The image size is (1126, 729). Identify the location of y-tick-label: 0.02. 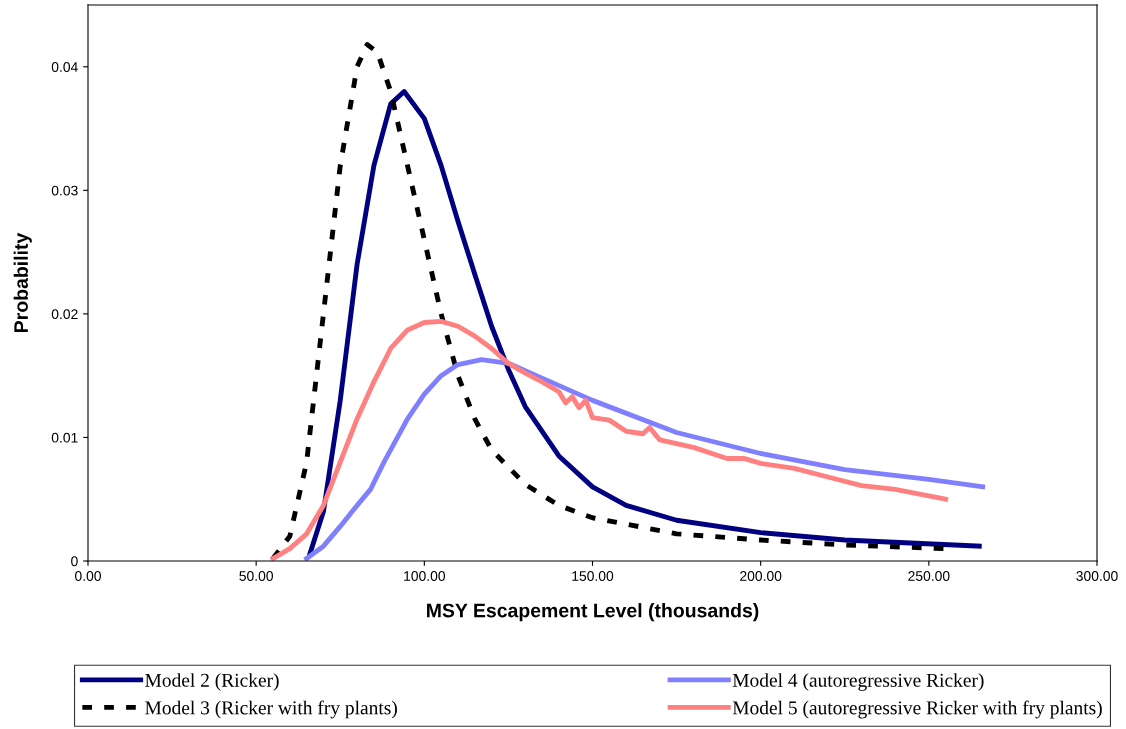
(64, 314).